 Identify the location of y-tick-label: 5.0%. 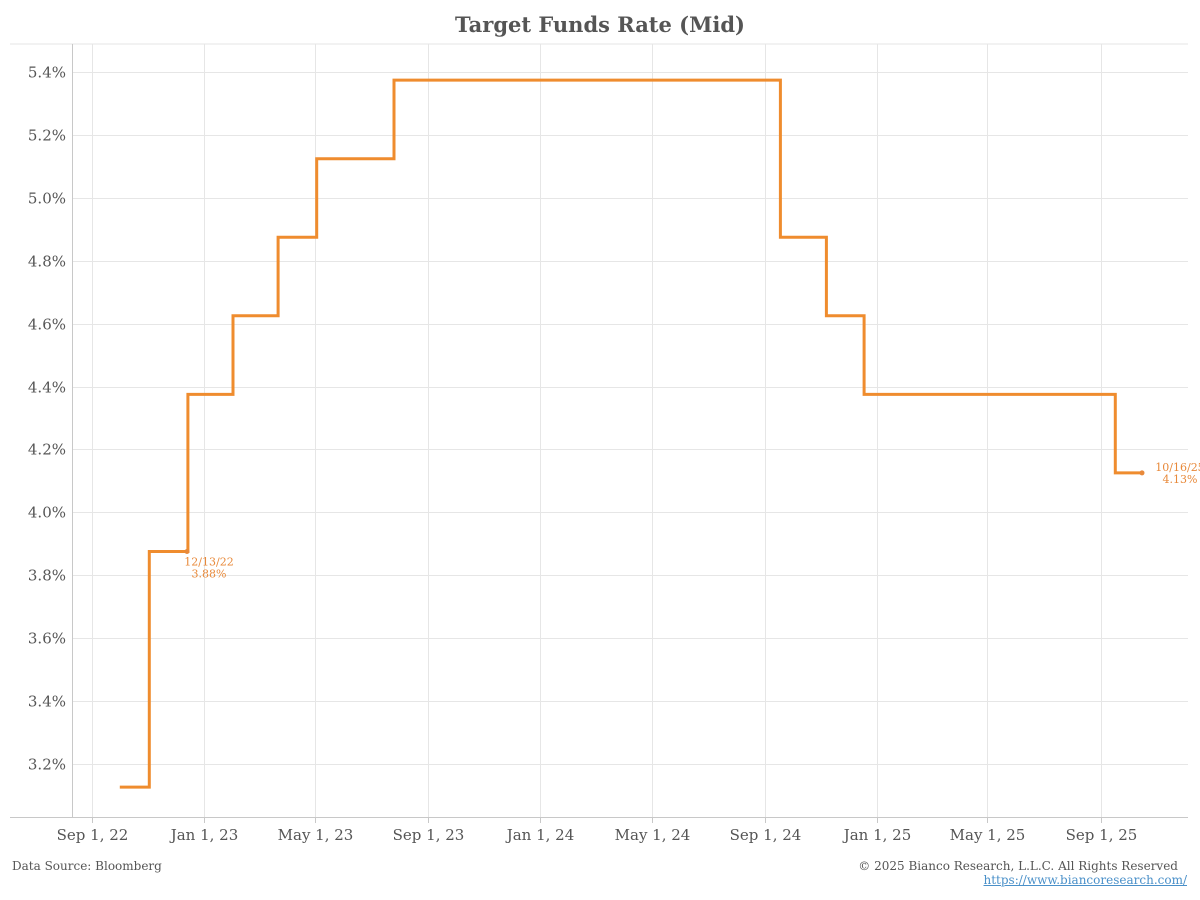
(47, 199).